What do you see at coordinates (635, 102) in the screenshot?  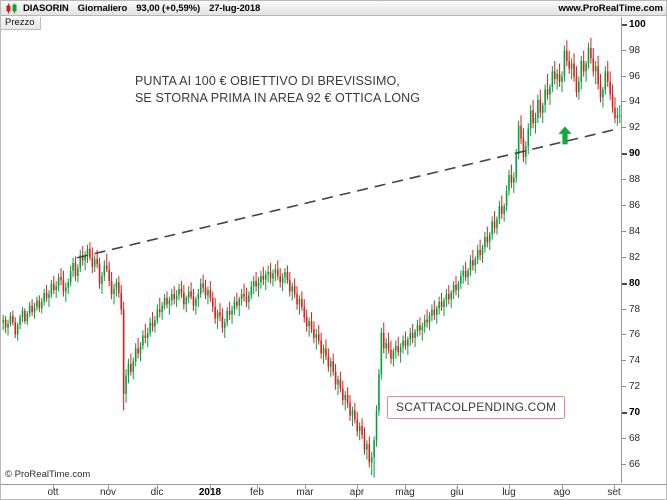 I see `tick-label: 94` at bounding box center [635, 102].